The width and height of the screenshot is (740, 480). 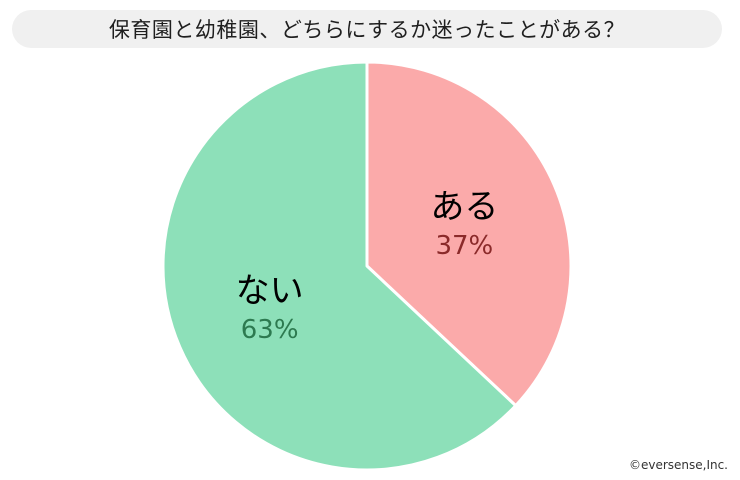 What do you see at coordinates (270, 330) in the screenshot?
I see `pie-slice-value-1: 63%` at bounding box center [270, 330].